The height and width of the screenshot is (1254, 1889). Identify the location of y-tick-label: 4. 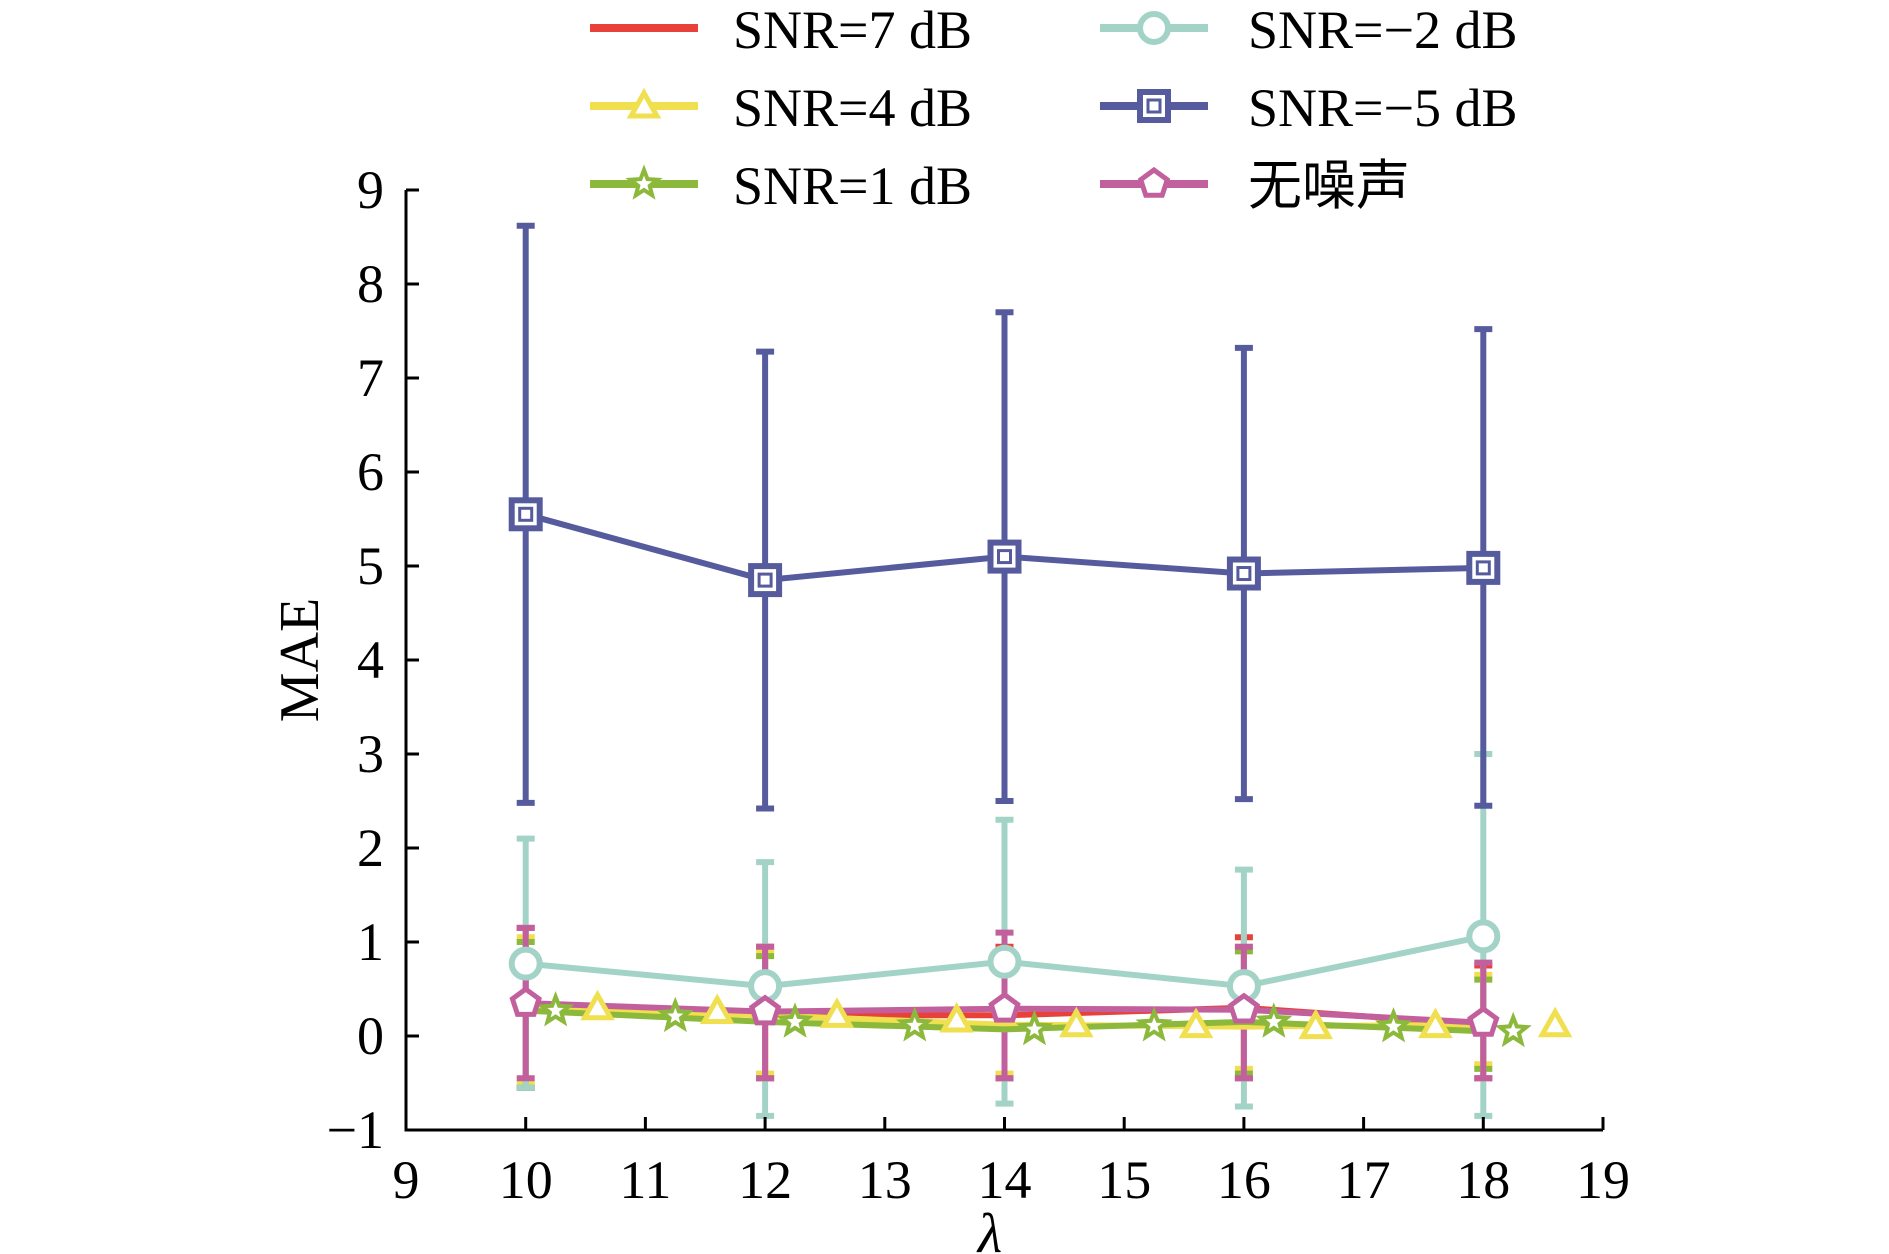
(370, 660).